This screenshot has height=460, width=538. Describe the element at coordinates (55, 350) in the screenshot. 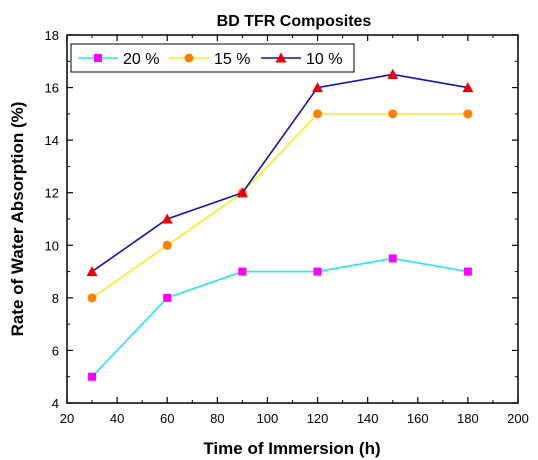

I see `y-tick-label: 6` at that location.